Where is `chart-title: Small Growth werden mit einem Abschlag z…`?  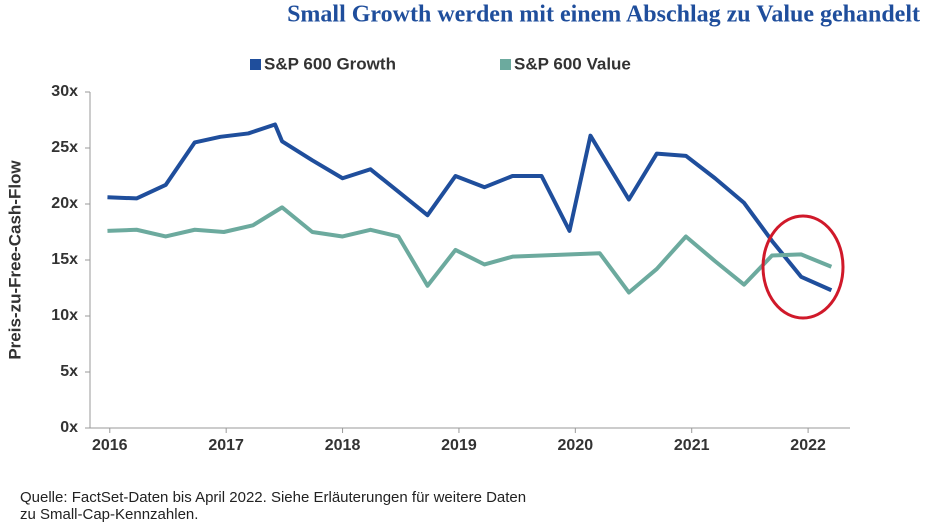 chart-title: Small Growth werden mit einem Abschlag z… is located at coordinates (603, 15).